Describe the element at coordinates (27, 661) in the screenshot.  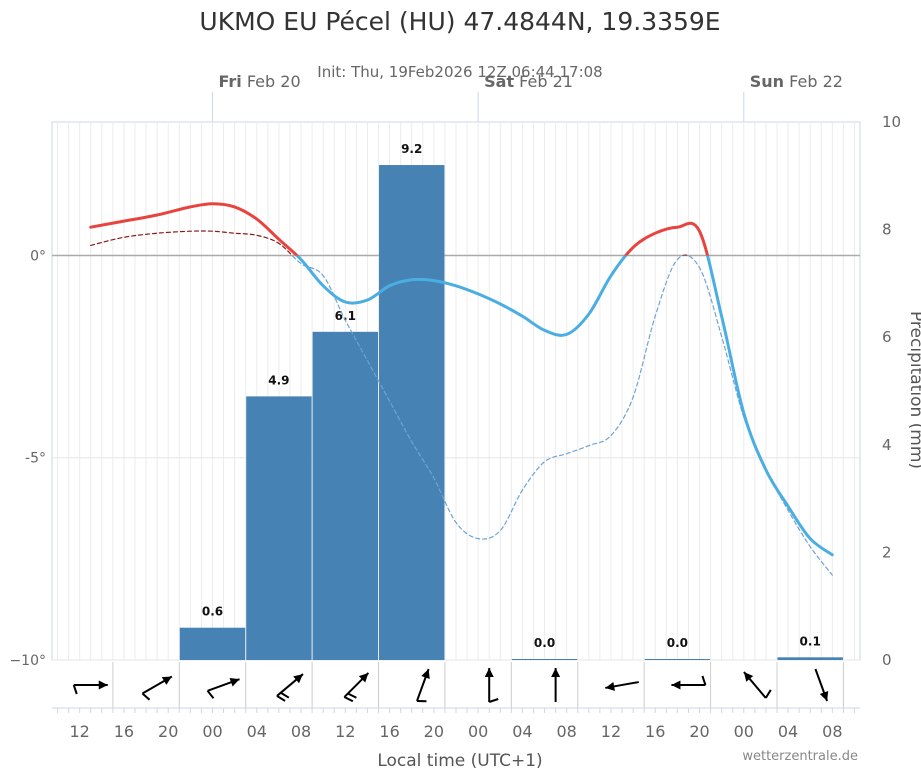
I see `y-tick-left: −10°` at that location.